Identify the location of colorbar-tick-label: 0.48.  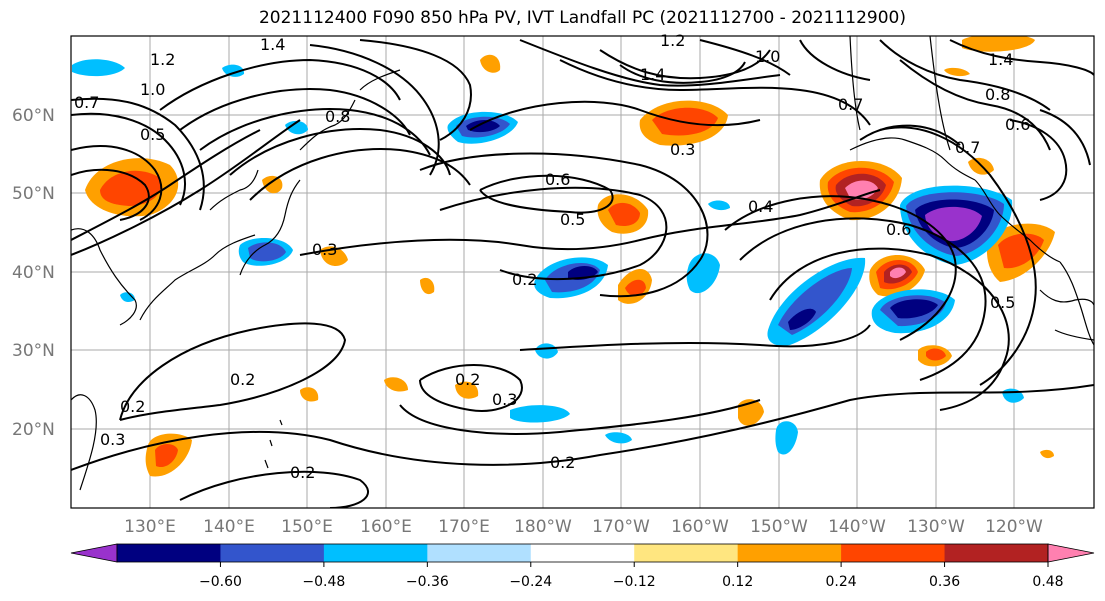
(1047, 582).